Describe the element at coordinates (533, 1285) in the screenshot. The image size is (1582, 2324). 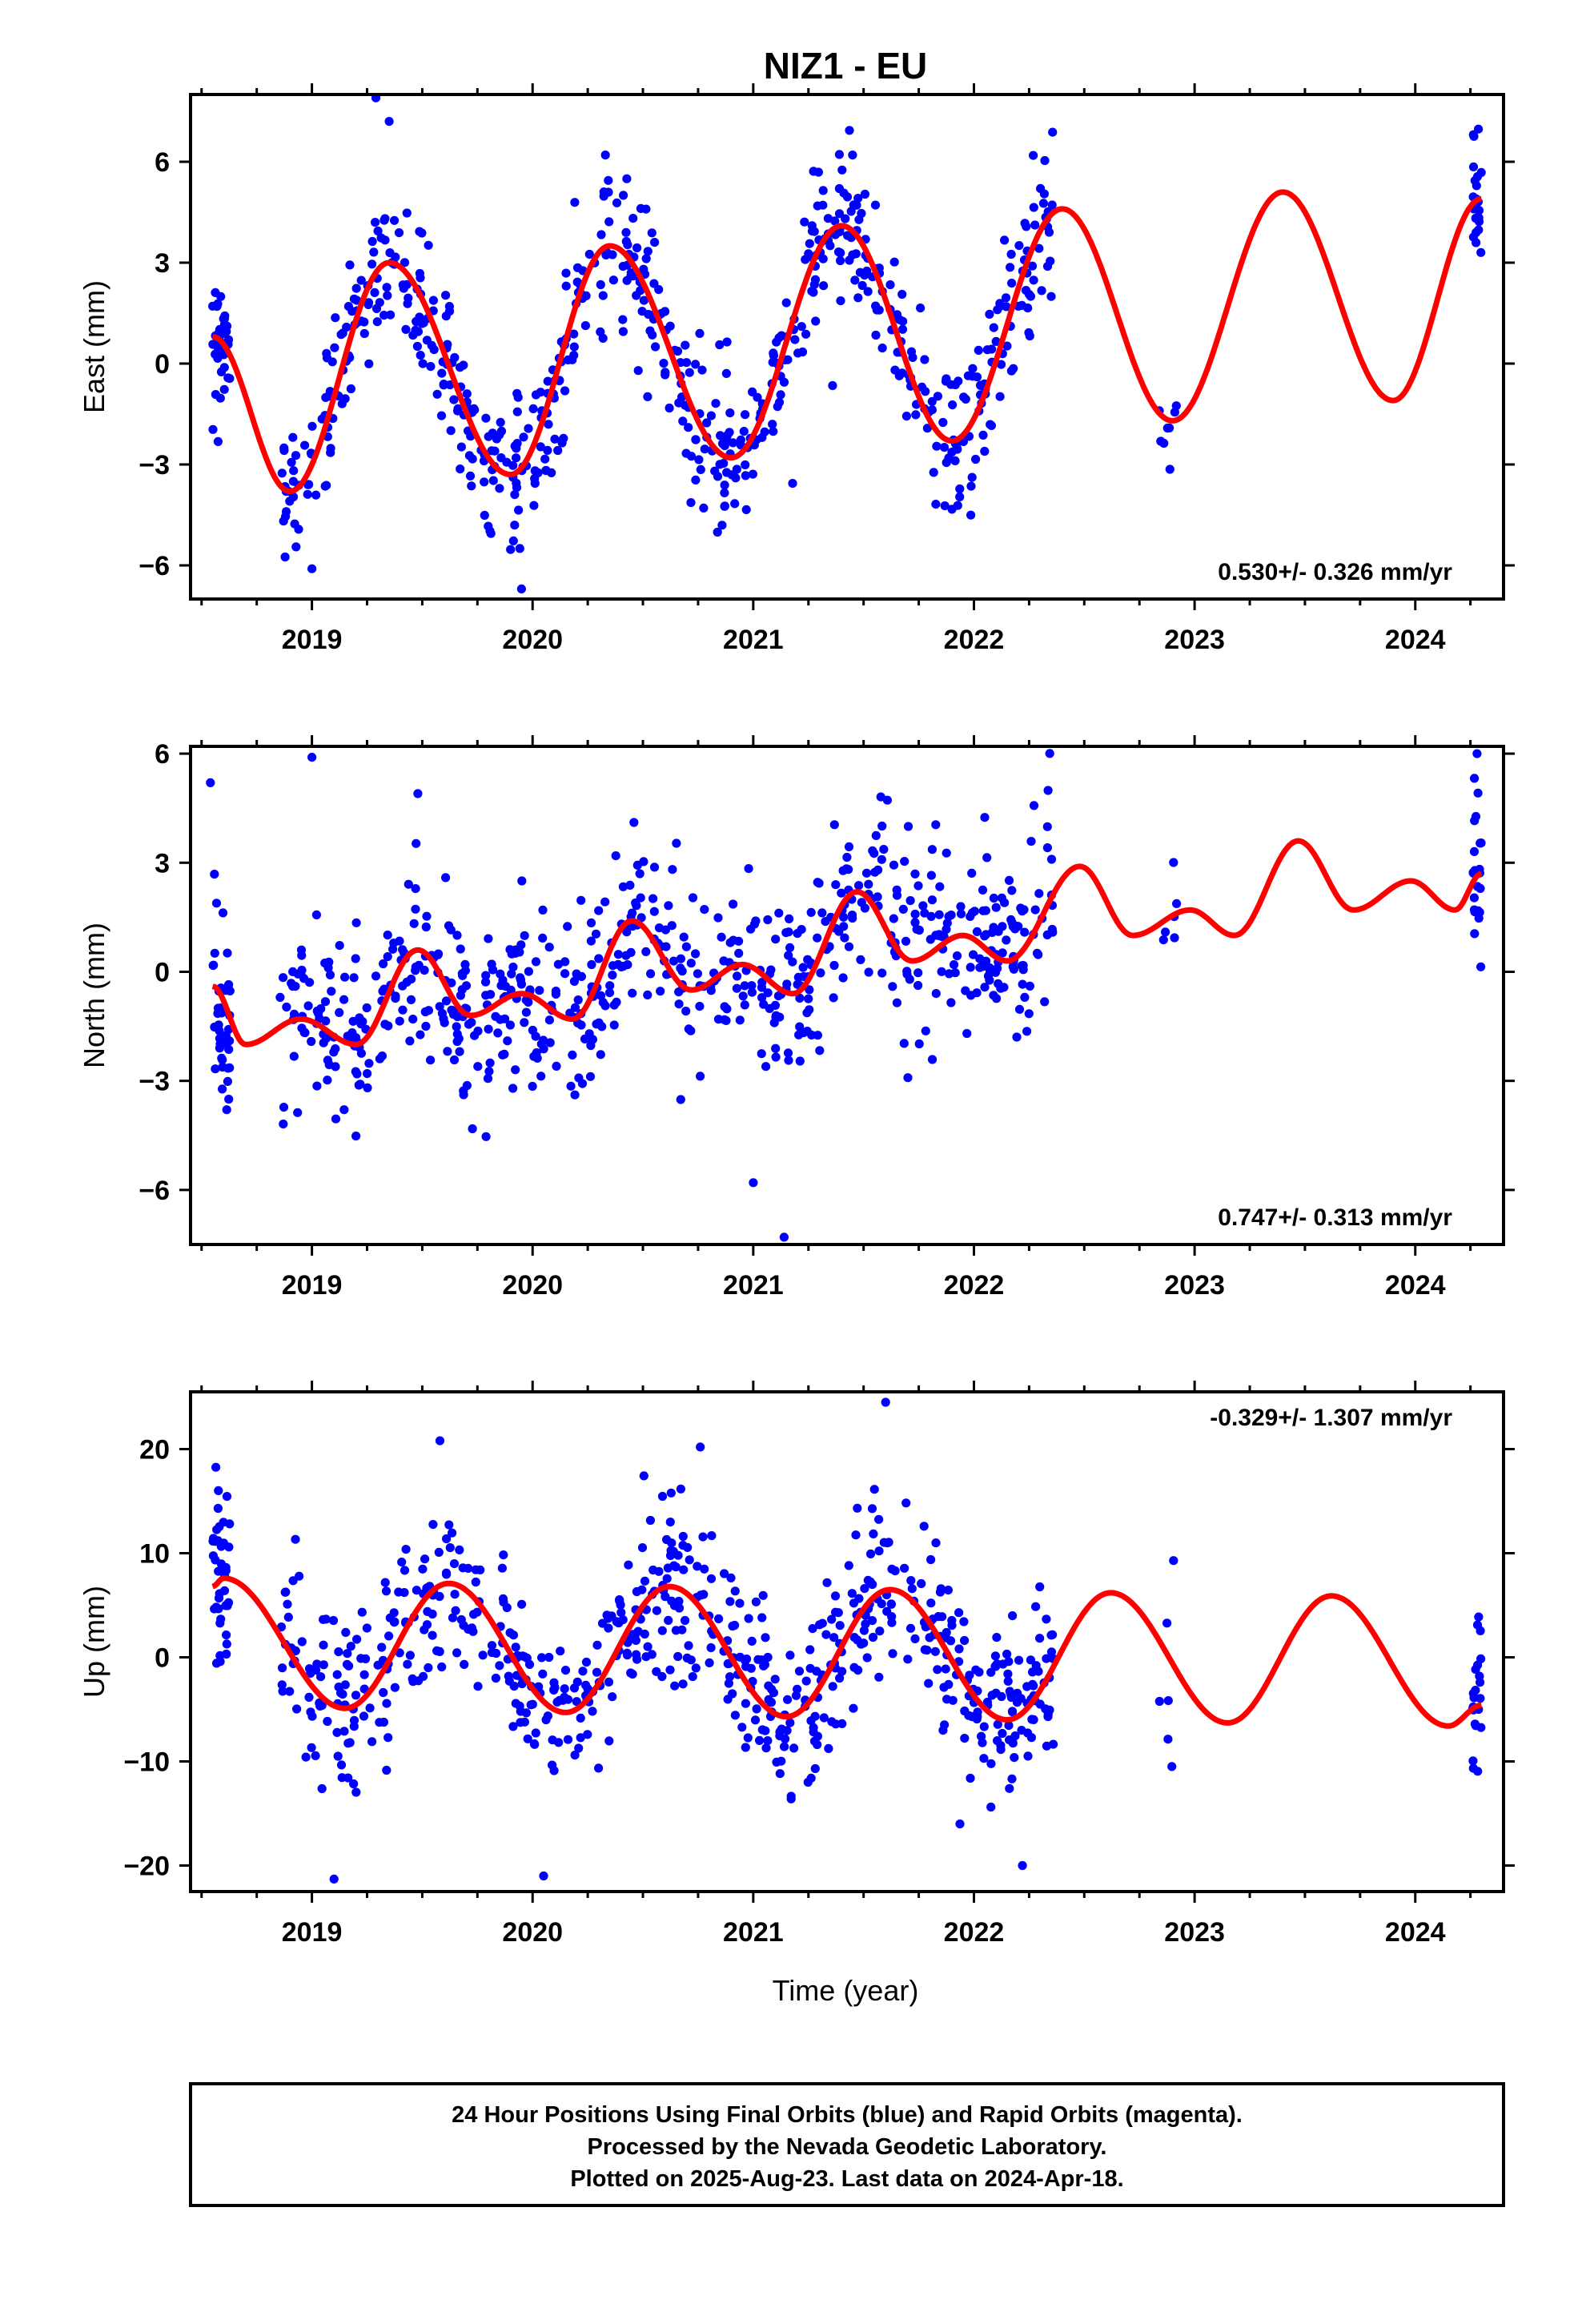
I see `x-tick-label: 2020` at that location.